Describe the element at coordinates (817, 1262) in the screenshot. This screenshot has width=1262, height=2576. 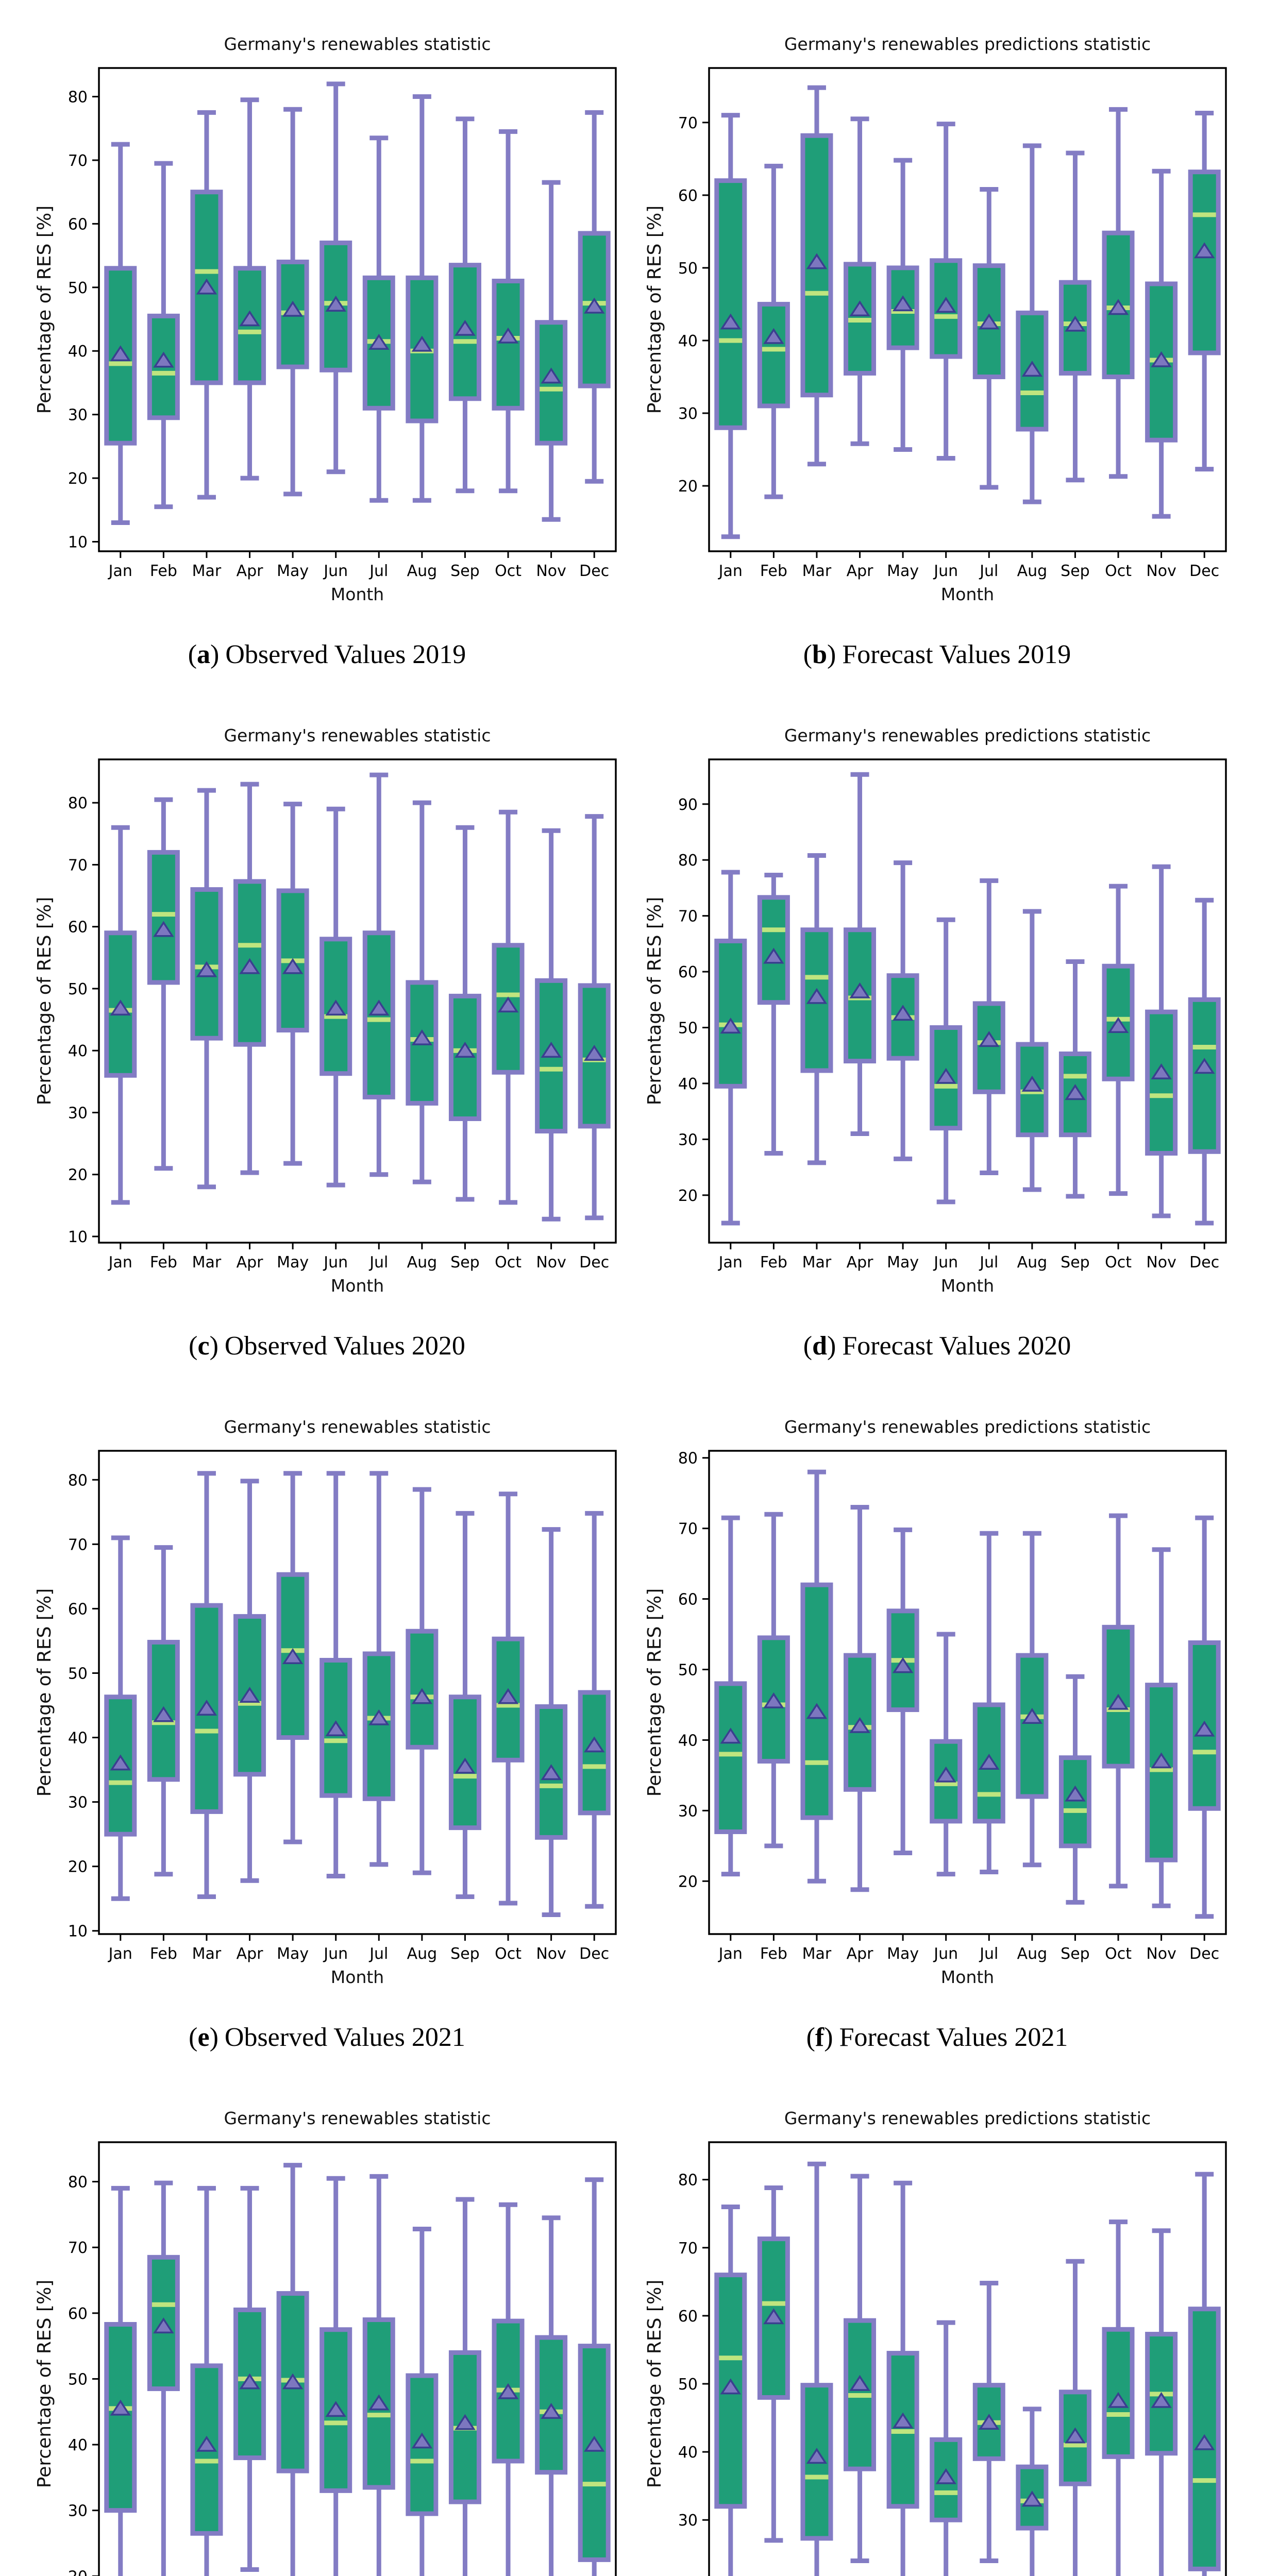
I see `x-tick-label: Mar` at that location.